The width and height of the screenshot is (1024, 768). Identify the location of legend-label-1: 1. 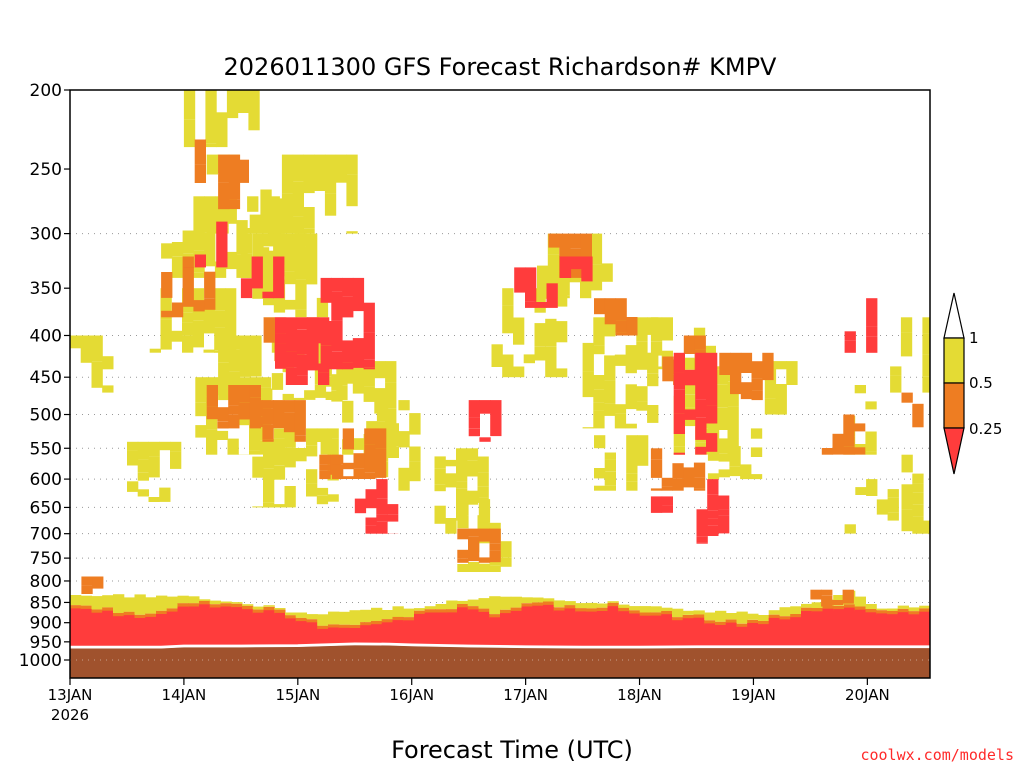
(974, 338).